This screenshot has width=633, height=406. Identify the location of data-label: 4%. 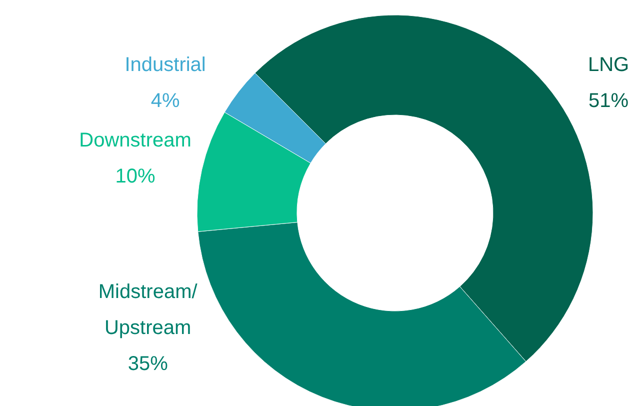
(165, 101).